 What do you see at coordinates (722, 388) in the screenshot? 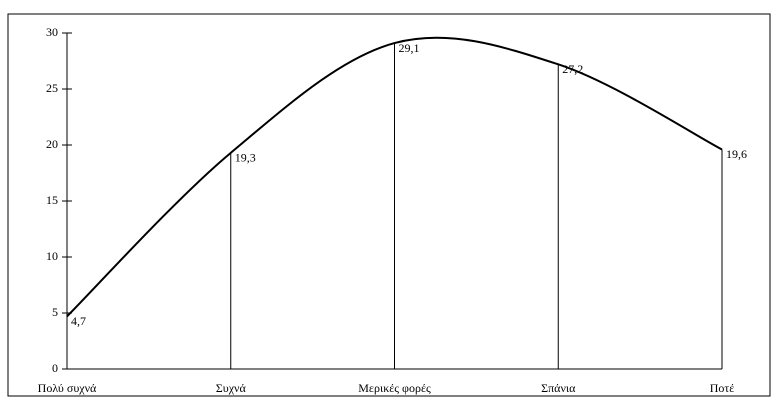
I see `x-tick-label: Ποτέ` at bounding box center [722, 388].